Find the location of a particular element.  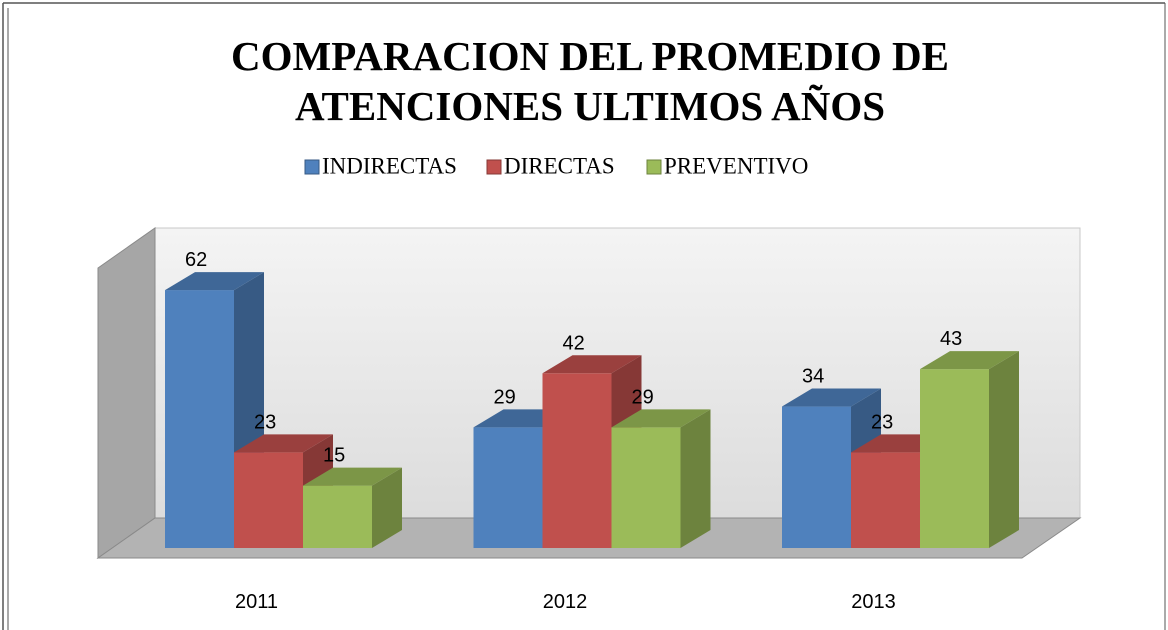

legend-label: PREVENTIVO is located at coordinates (736, 165).